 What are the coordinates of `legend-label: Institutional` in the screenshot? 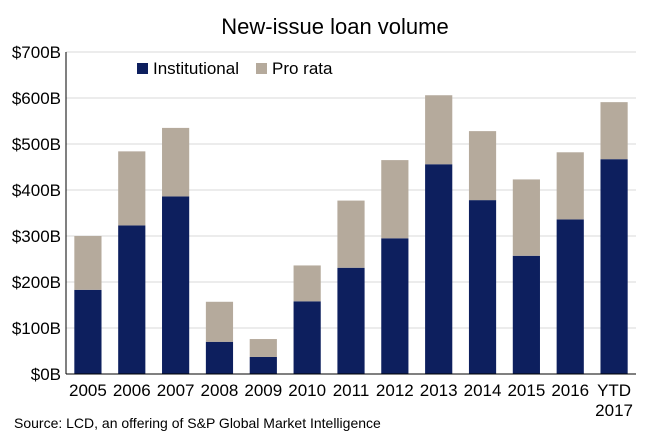 It's located at (196, 68).